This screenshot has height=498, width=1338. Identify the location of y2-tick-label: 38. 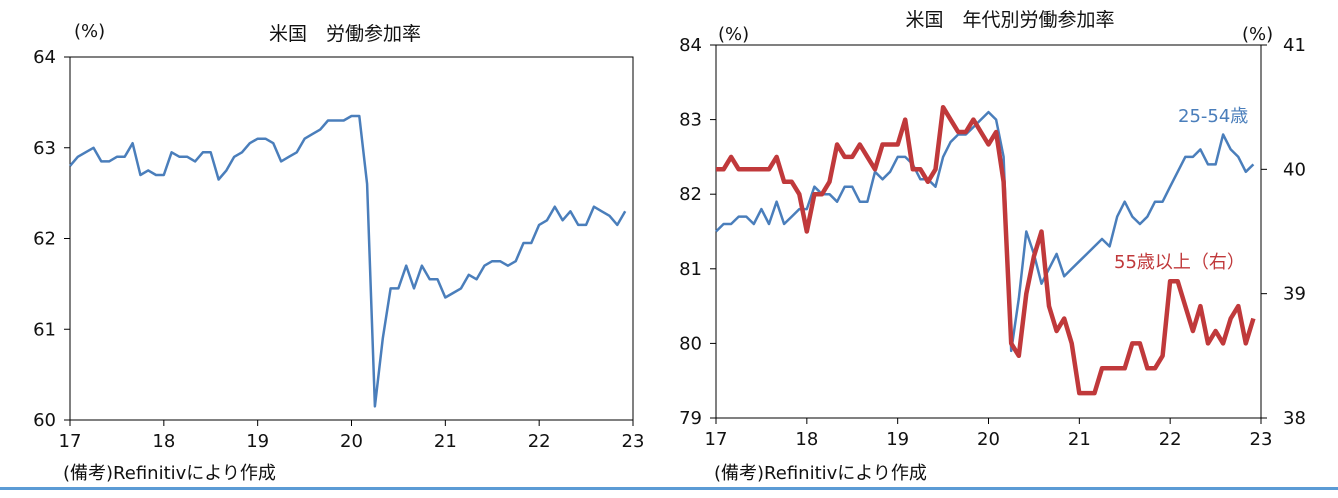
(1294, 418).